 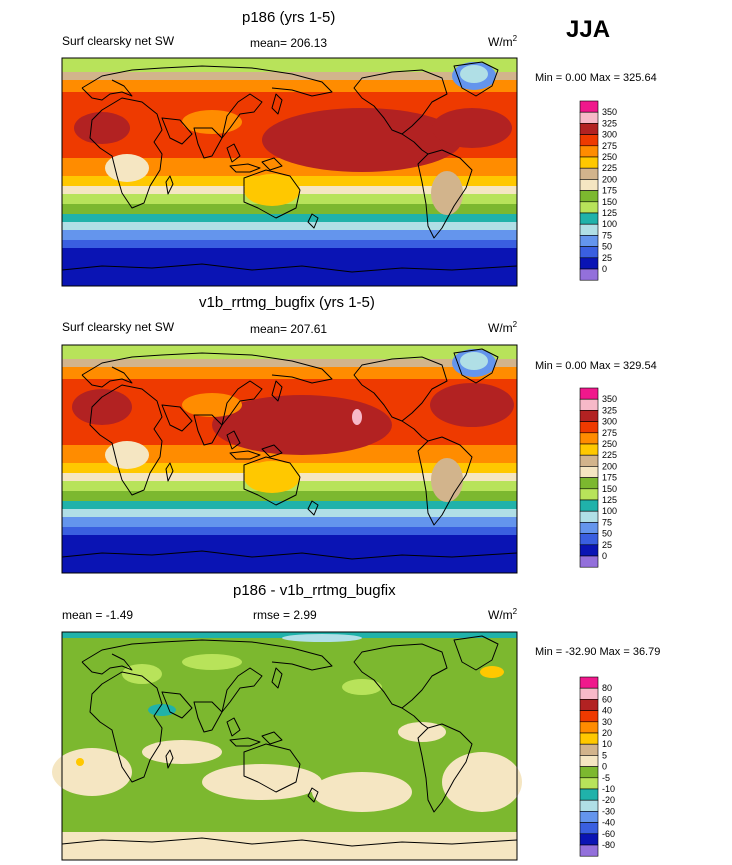 I want to click on colorbar-tick-label: 5, so click(x=604, y=755).